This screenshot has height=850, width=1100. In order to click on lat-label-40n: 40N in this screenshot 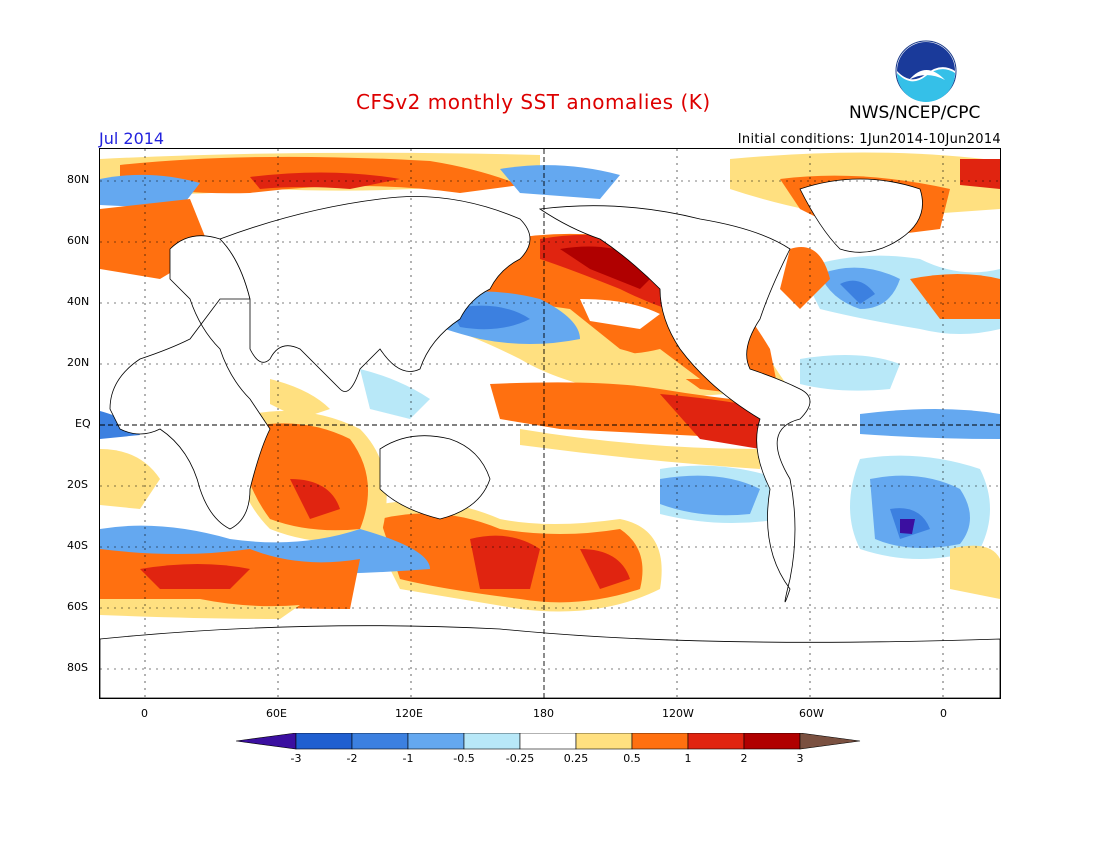, I will do `click(78, 301)`.